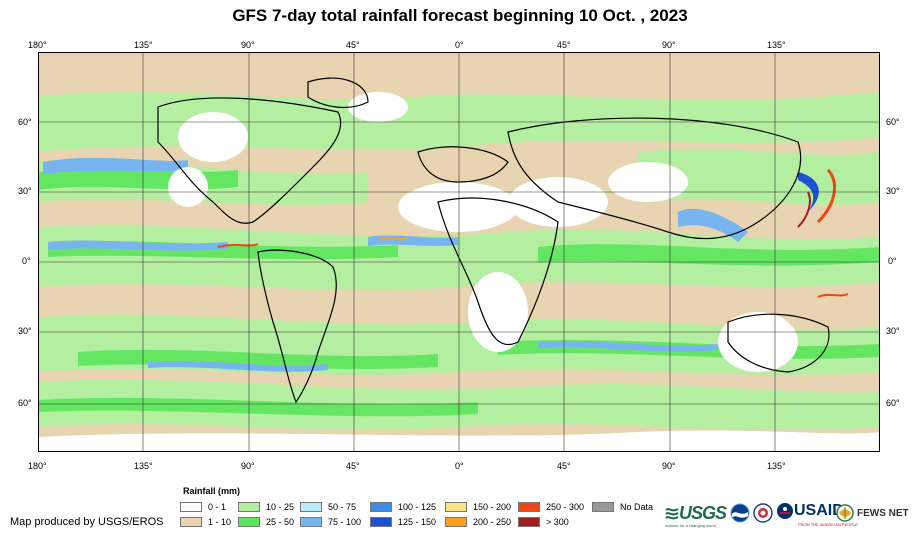  I want to click on legend-label: 25 - 50, so click(280, 522).